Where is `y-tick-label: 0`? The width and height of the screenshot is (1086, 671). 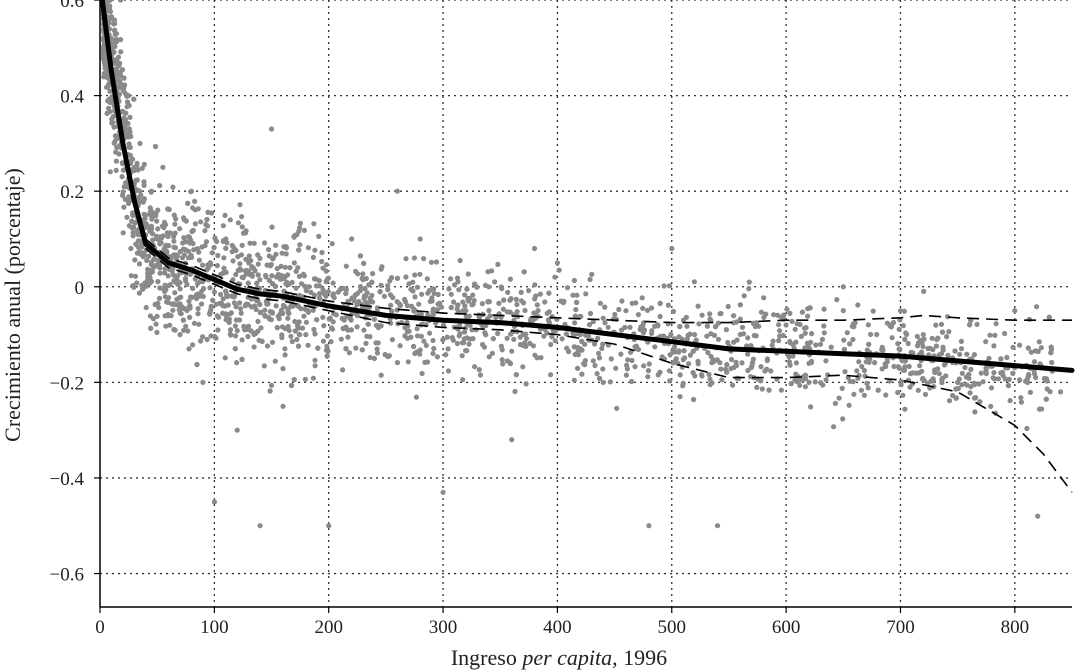
y-tick-label: 0 is located at coordinates (80, 288).